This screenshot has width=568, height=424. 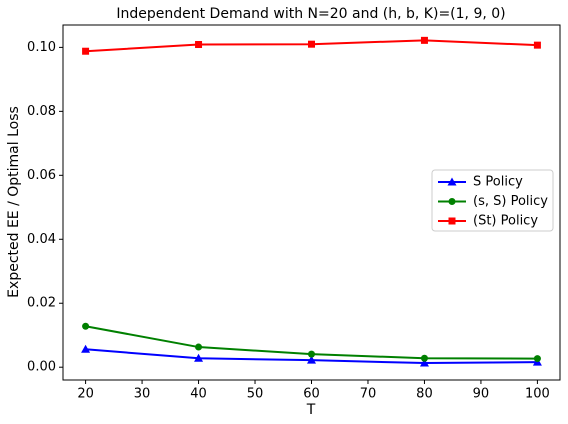 I want to click on legend-box, so click(x=492, y=200).